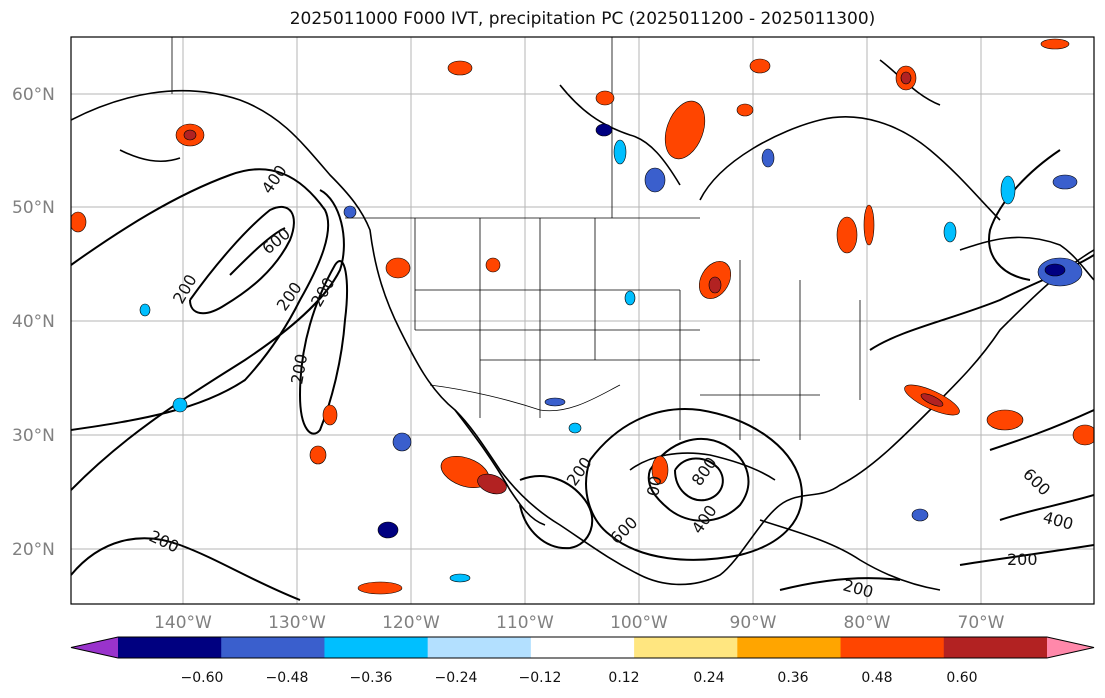 The height and width of the screenshot is (698, 1105). Describe the element at coordinates (371, 678) in the screenshot. I see `colorbar-tick-label: −0.36` at that location.